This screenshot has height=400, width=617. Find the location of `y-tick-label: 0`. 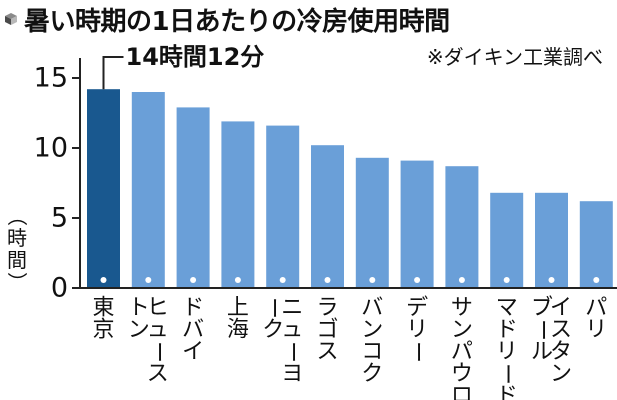

y-tick-label: 0 is located at coordinates (59, 288).